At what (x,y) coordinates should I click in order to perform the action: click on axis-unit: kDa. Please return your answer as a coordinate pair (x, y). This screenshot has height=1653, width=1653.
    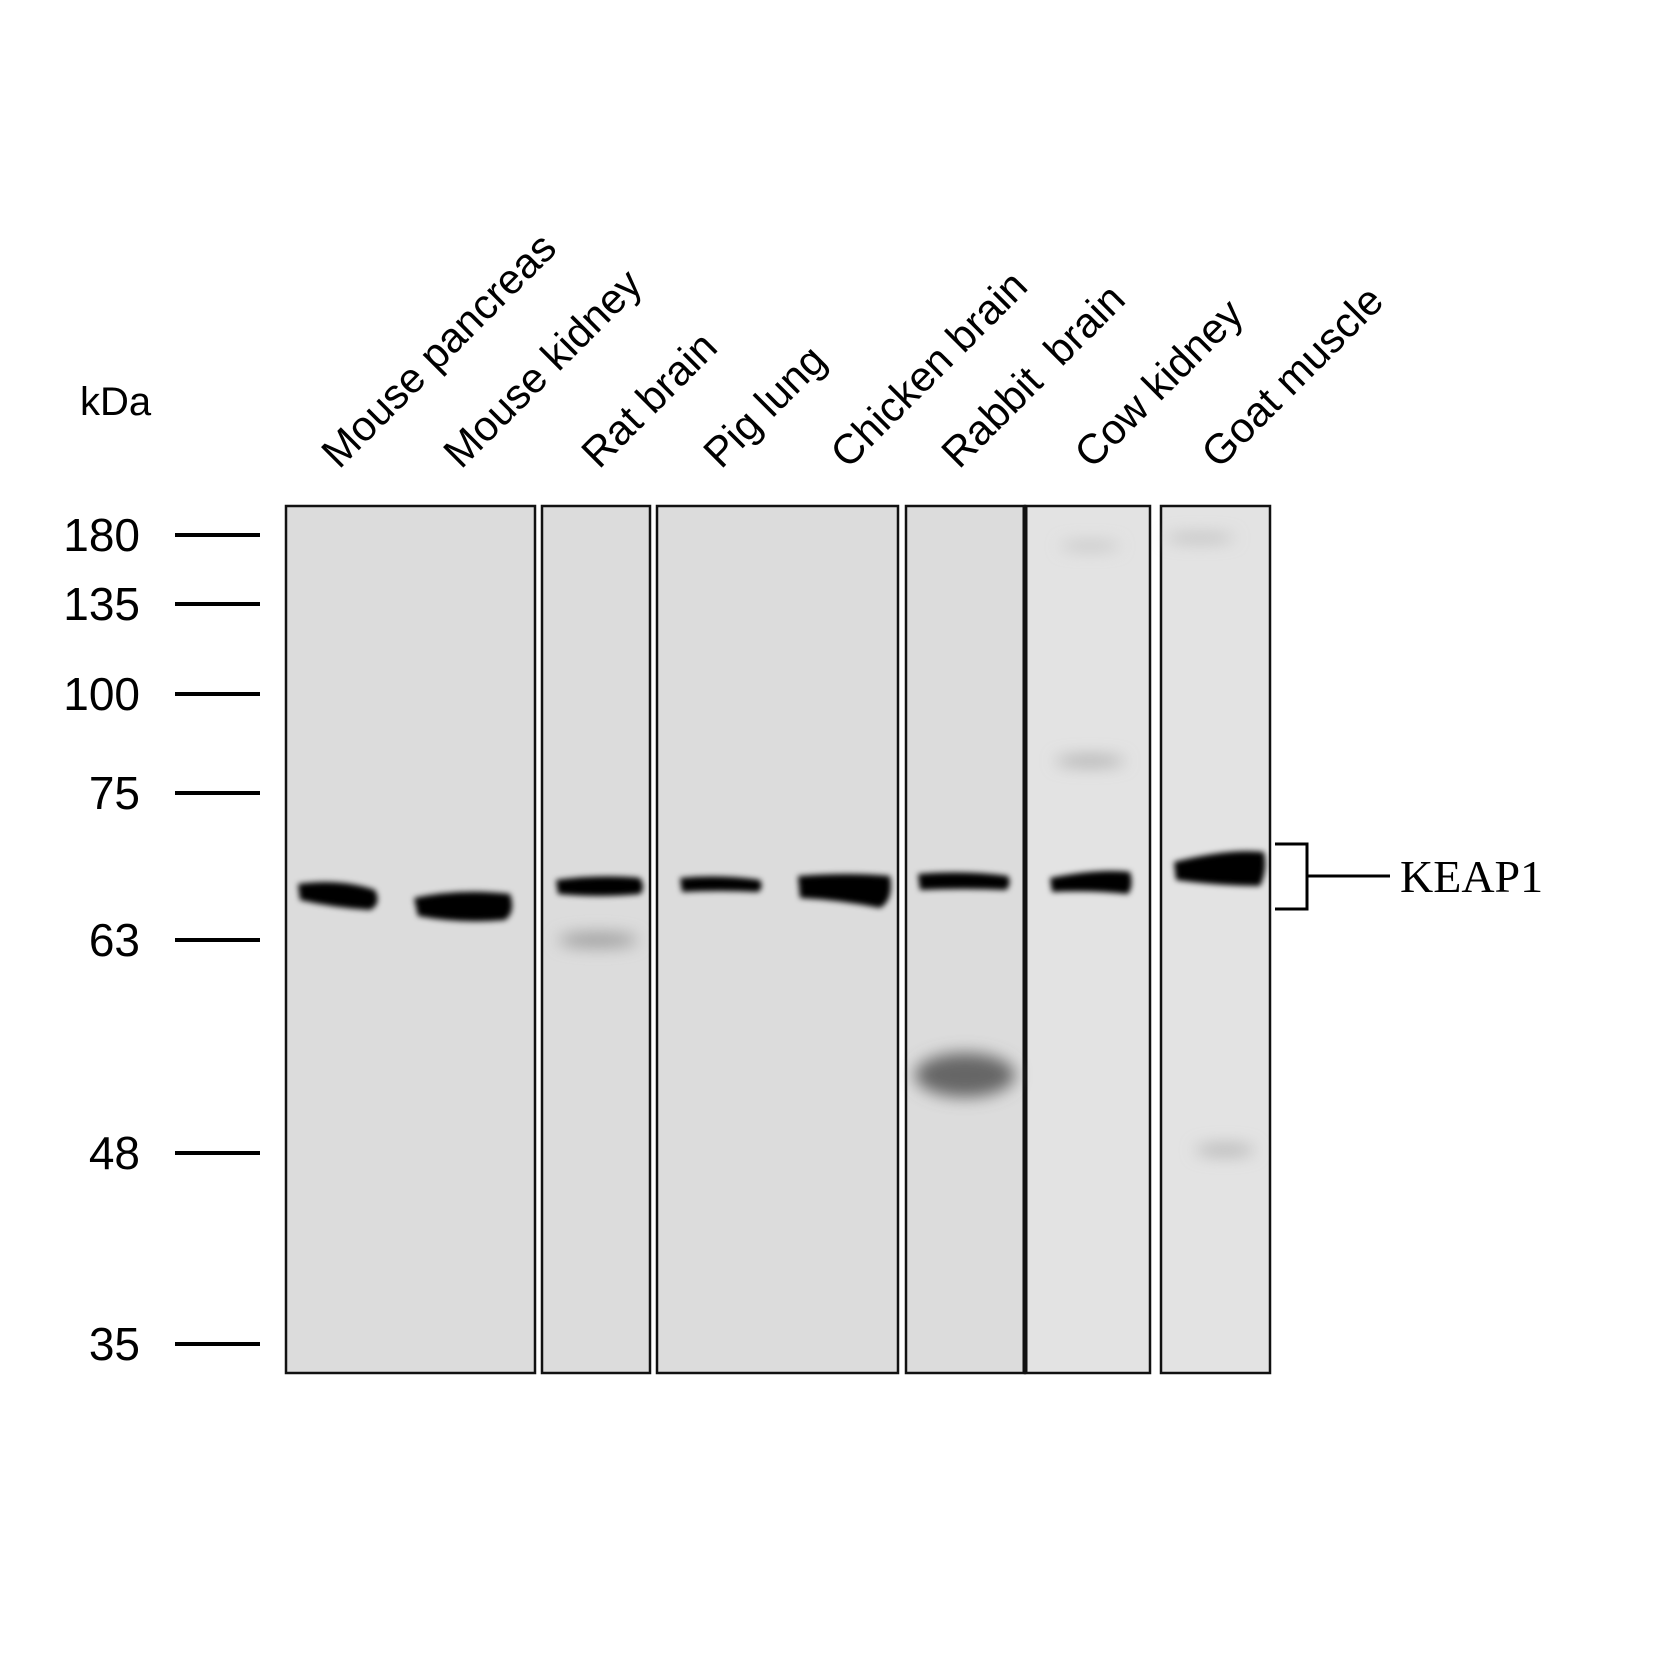
    Looking at the image, I should click on (116, 402).